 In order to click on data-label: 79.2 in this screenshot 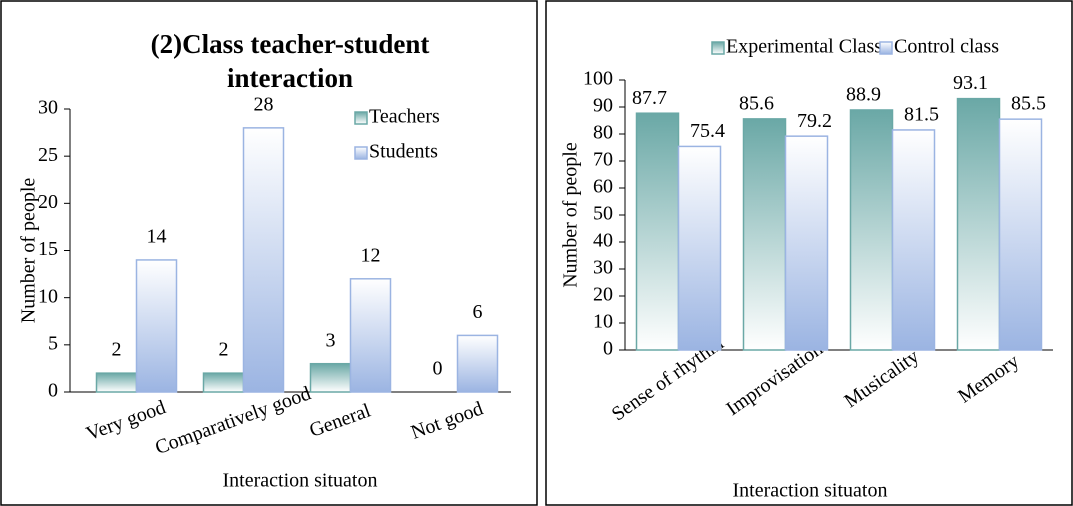, I will do `click(814, 121)`.